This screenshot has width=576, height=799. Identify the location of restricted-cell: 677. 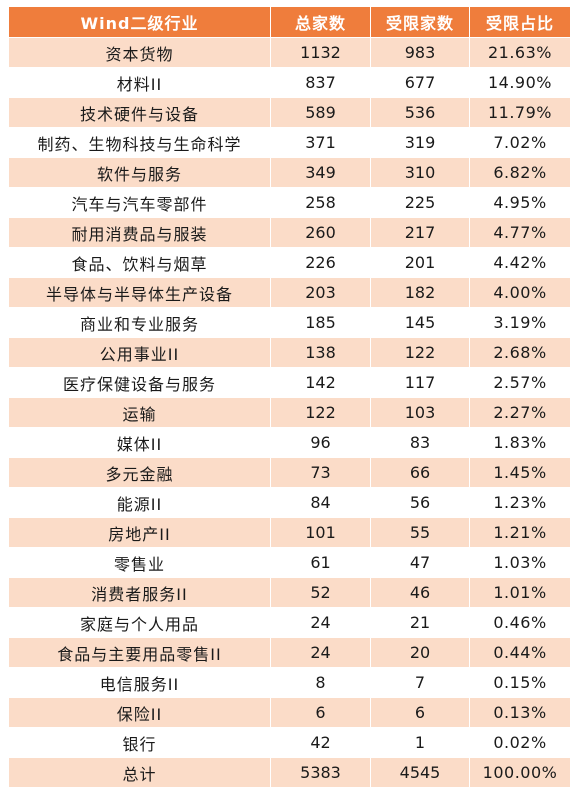
(420, 82).